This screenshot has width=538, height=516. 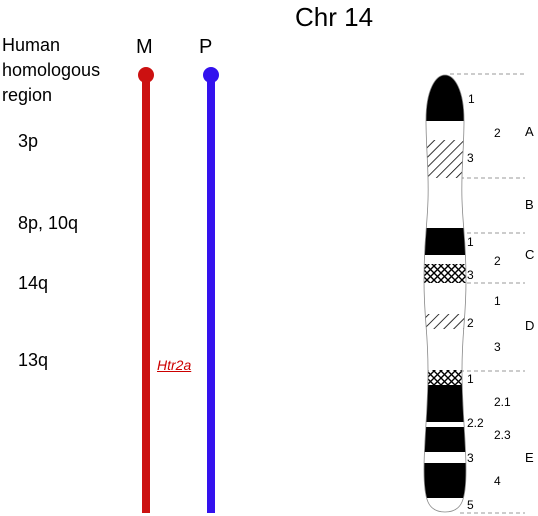 I want to click on paternal-strand-bar, so click(x=211, y=295).